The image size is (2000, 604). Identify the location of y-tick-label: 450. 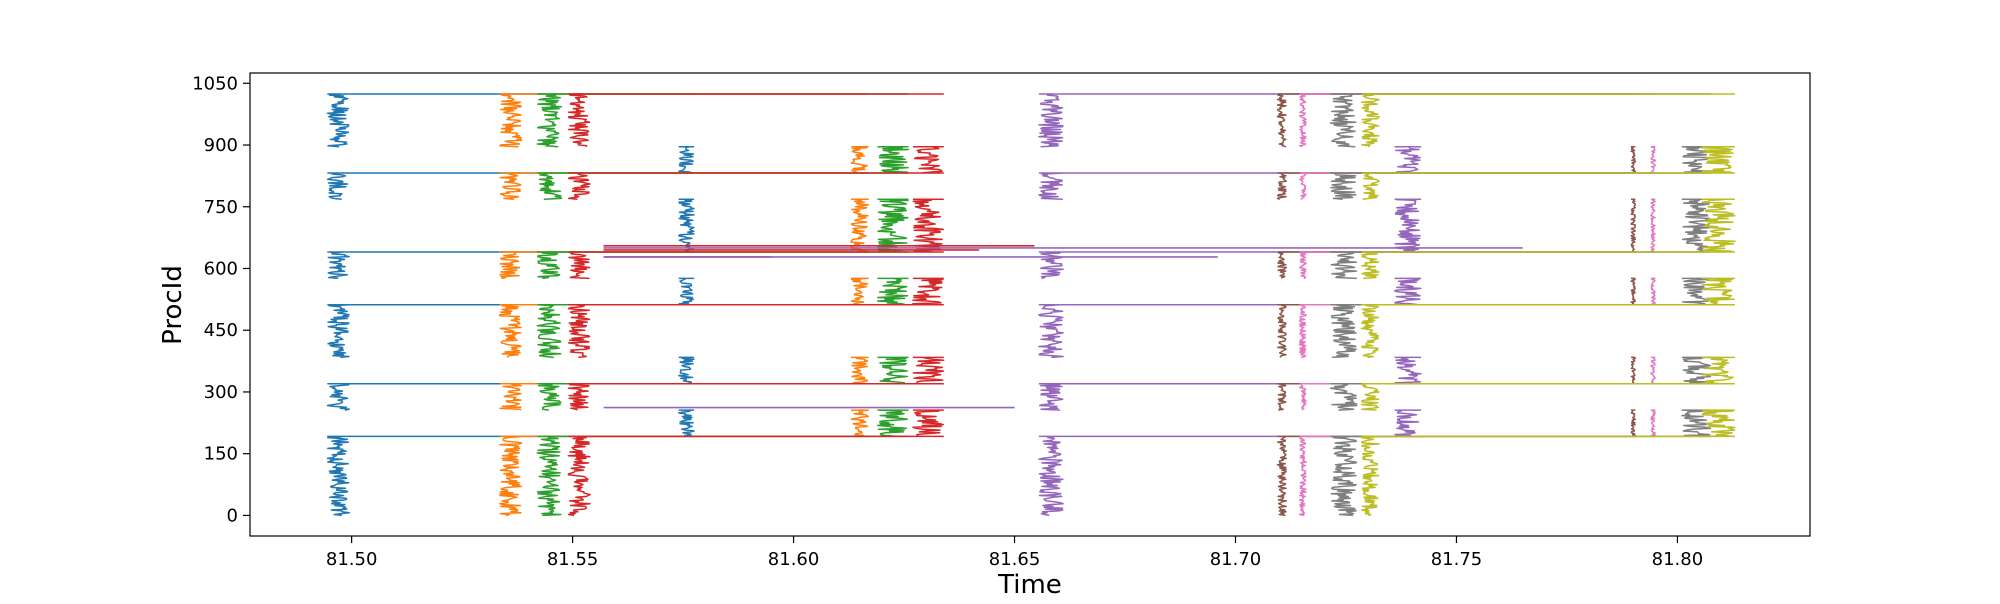
(221, 330).